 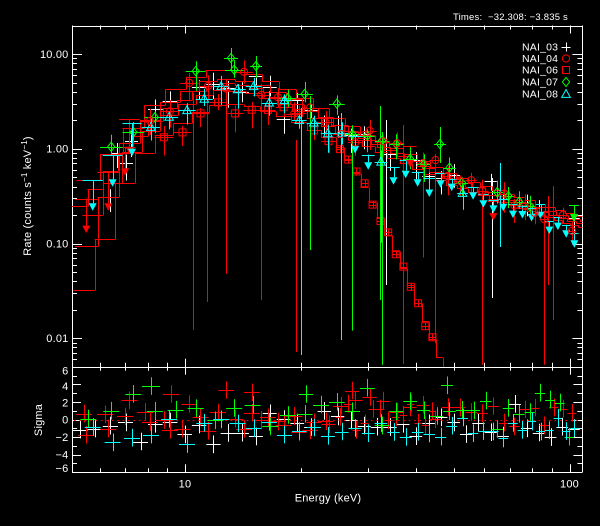 I want to click on svg-text: NAI_04, so click(x=540, y=59).